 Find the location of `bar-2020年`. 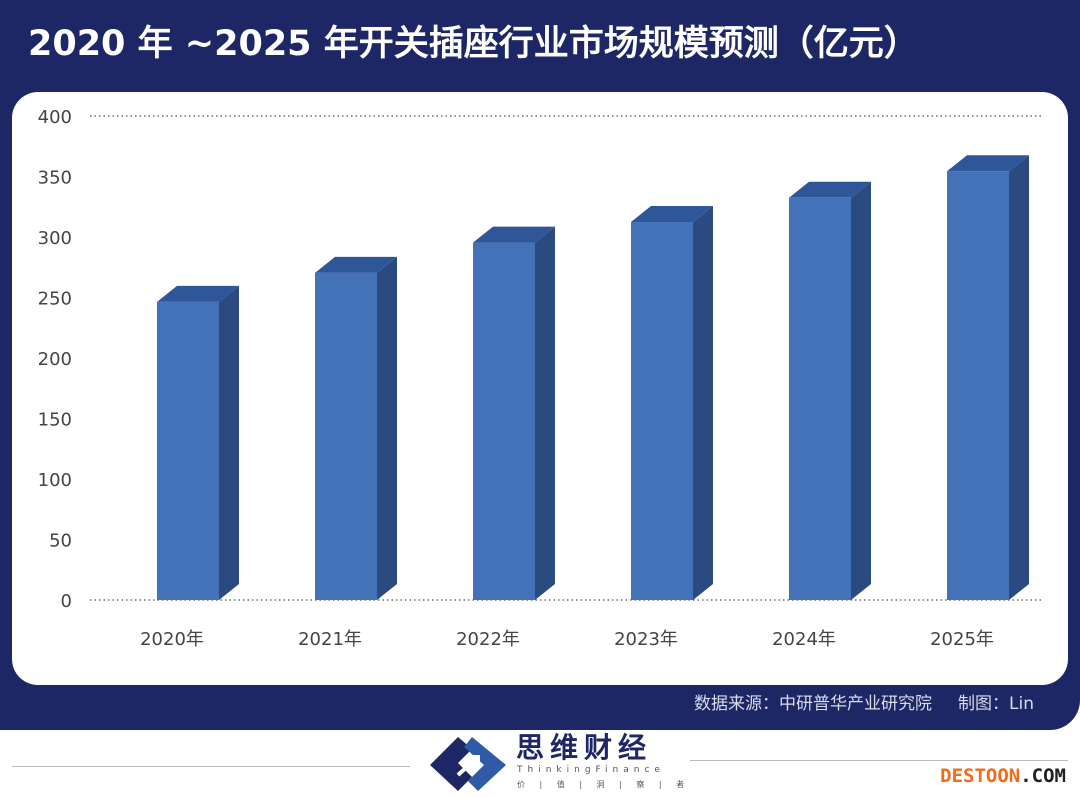

bar-2020年 is located at coordinates (188, 450).